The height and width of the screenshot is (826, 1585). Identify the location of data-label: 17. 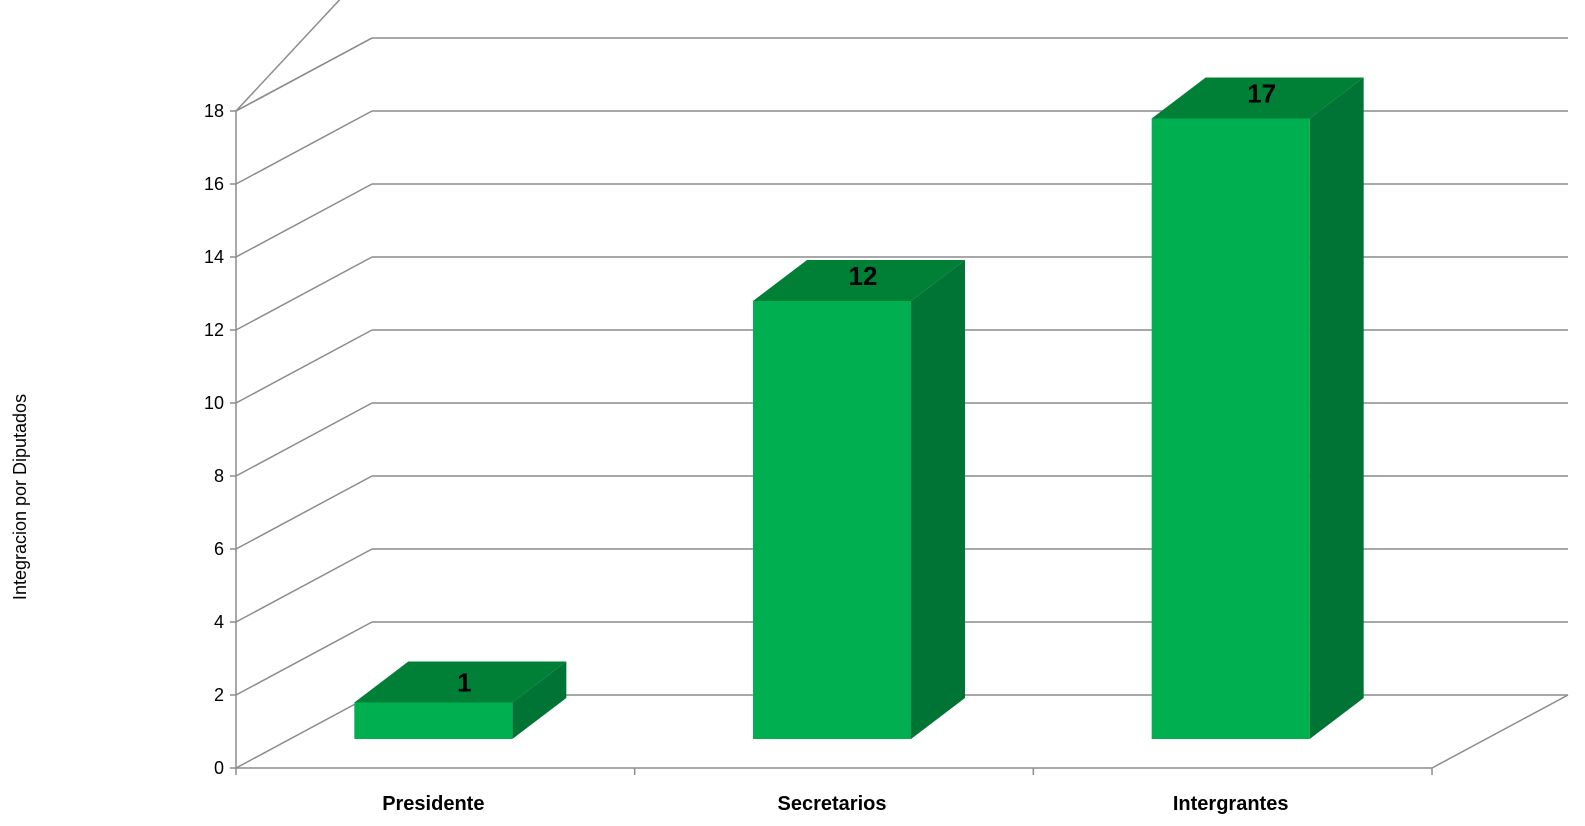
(1261, 94).